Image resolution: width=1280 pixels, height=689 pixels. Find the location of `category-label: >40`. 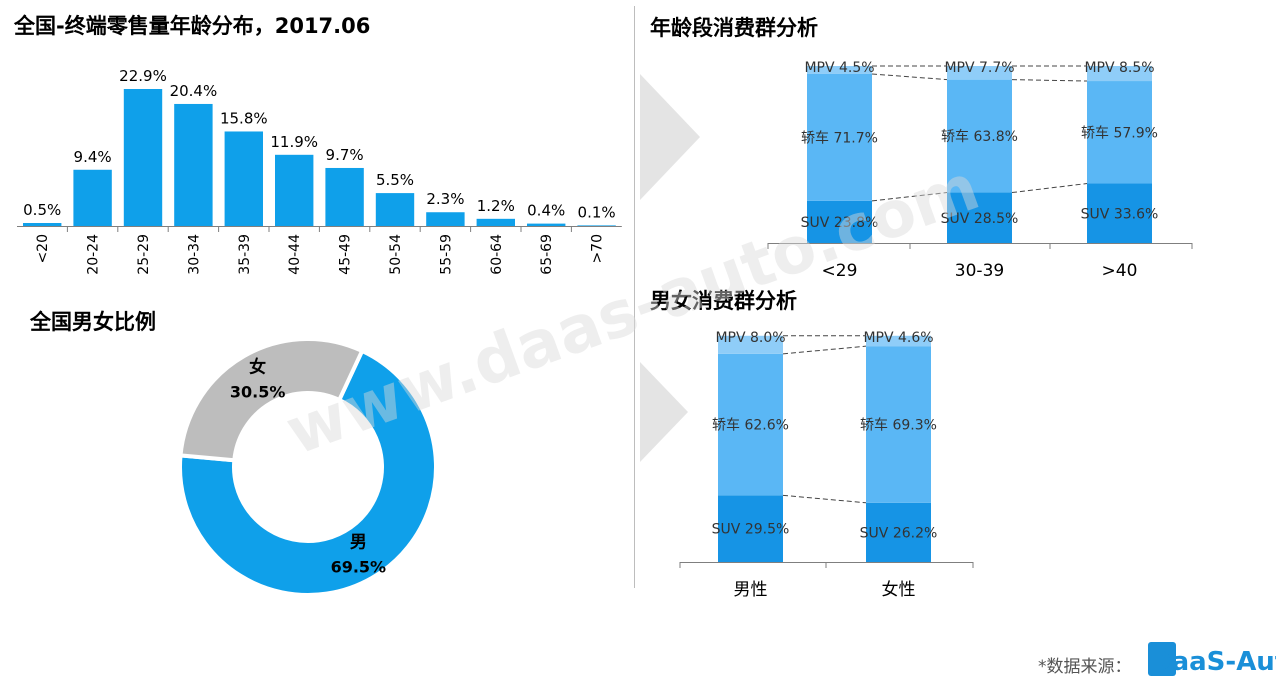

category-label: >40 is located at coordinates (1120, 271).